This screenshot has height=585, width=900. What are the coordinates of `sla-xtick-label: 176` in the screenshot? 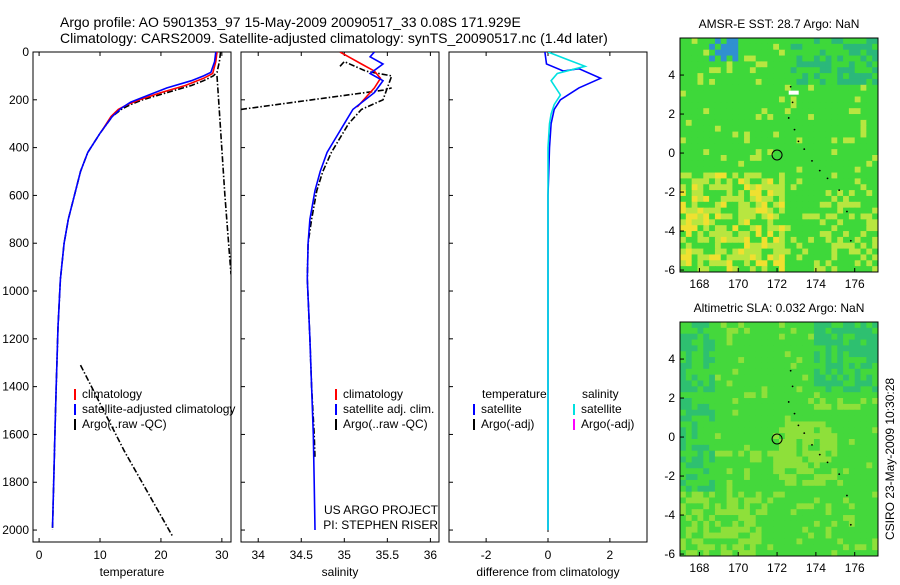 It's located at (855, 568).